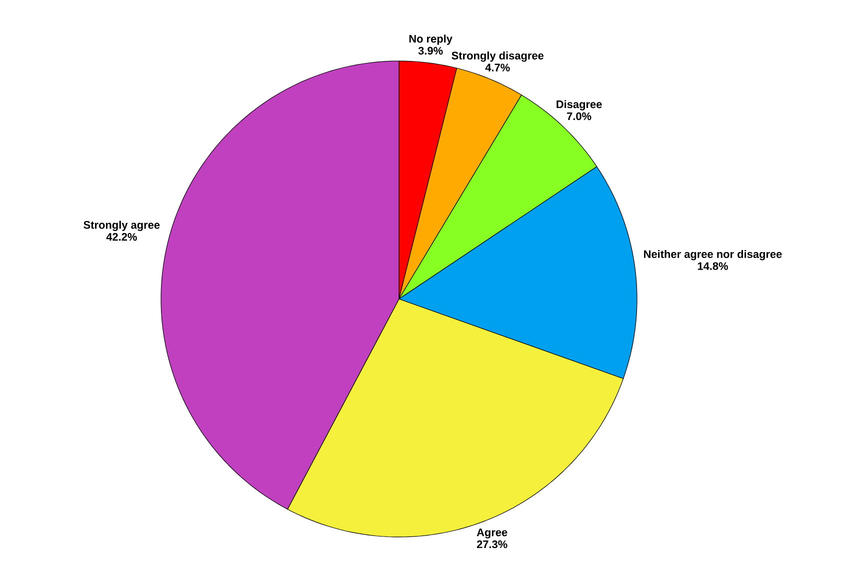 Image resolution: width=857 pixels, height=575 pixels. I want to click on slice-label: Disagree, so click(579, 105).